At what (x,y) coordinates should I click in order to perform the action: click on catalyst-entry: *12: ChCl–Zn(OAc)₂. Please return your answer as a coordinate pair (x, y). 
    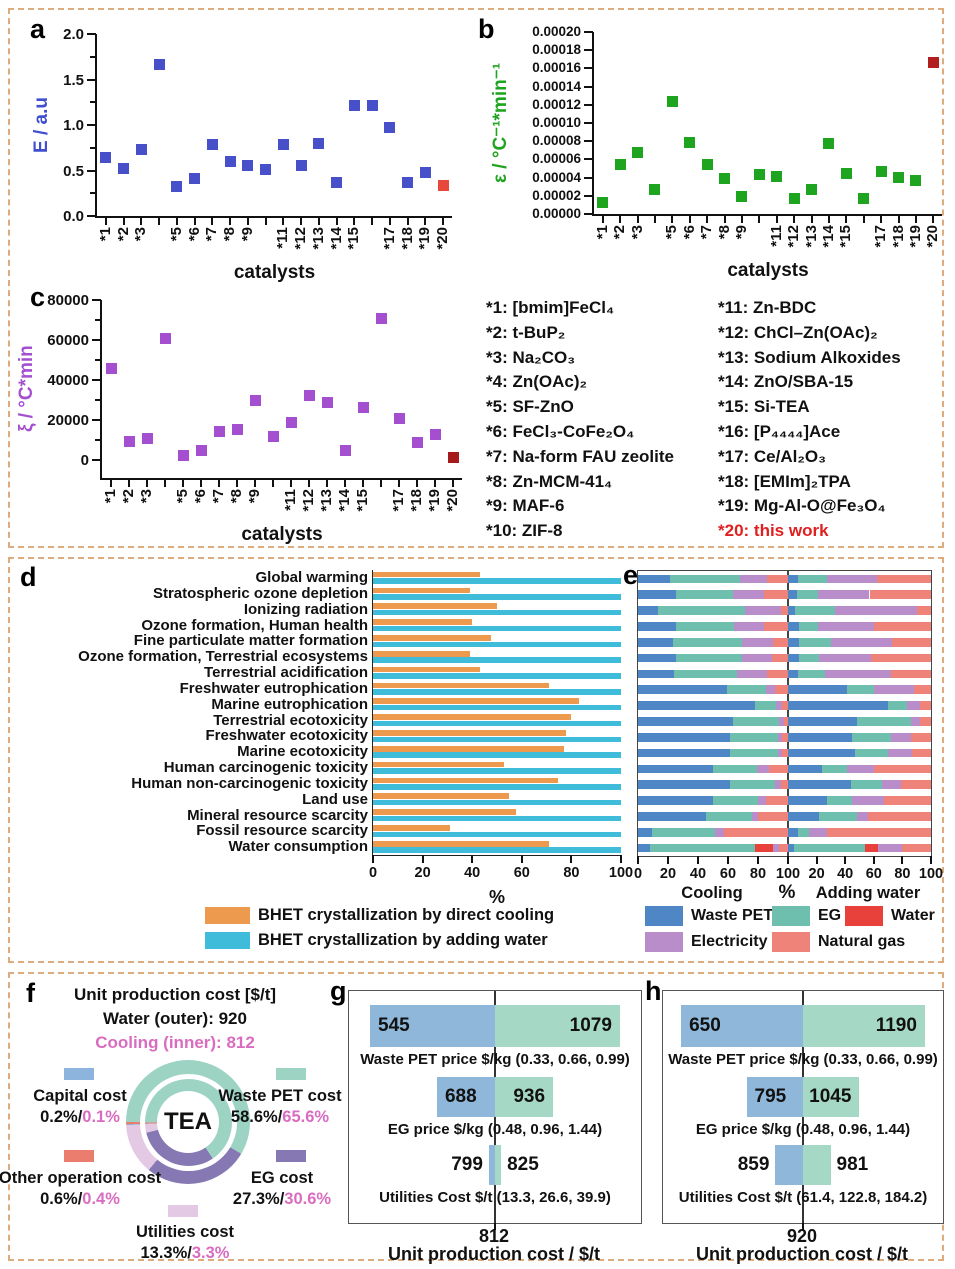
    Looking at the image, I should click on (798, 332).